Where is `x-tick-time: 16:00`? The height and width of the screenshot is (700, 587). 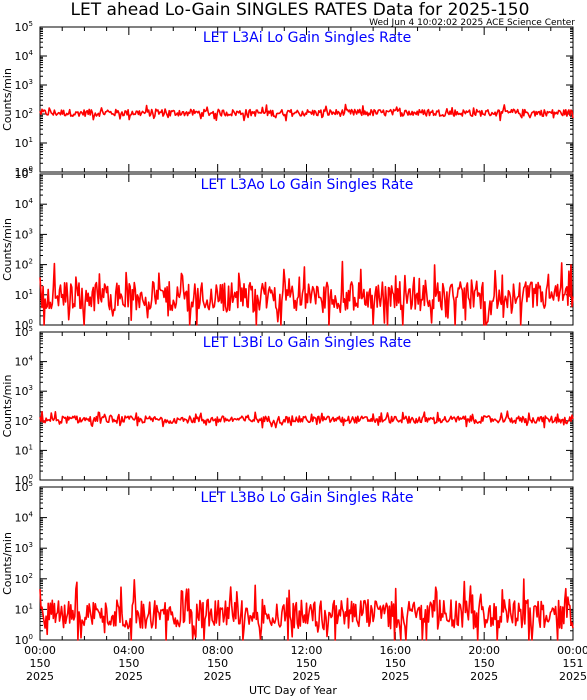 x-tick-time: 16:00 is located at coordinates (395, 650).